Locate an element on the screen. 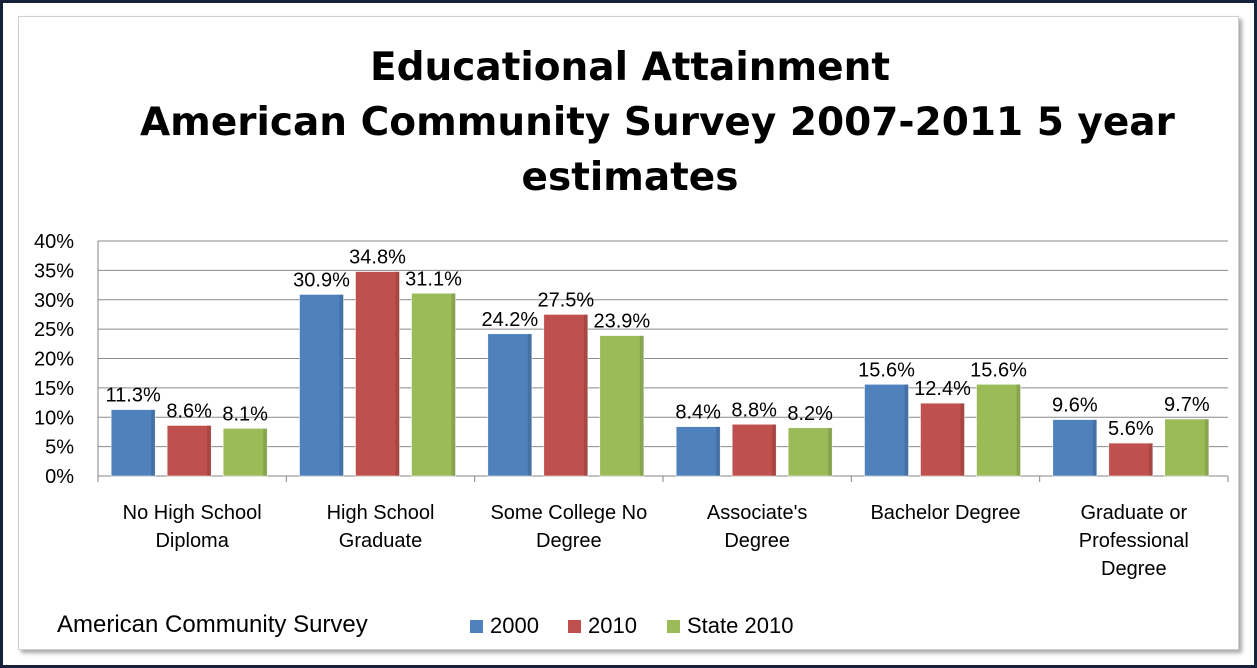 The height and width of the screenshot is (668, 1257). x-category-label: Associate's is located at coordinates (757, 513).